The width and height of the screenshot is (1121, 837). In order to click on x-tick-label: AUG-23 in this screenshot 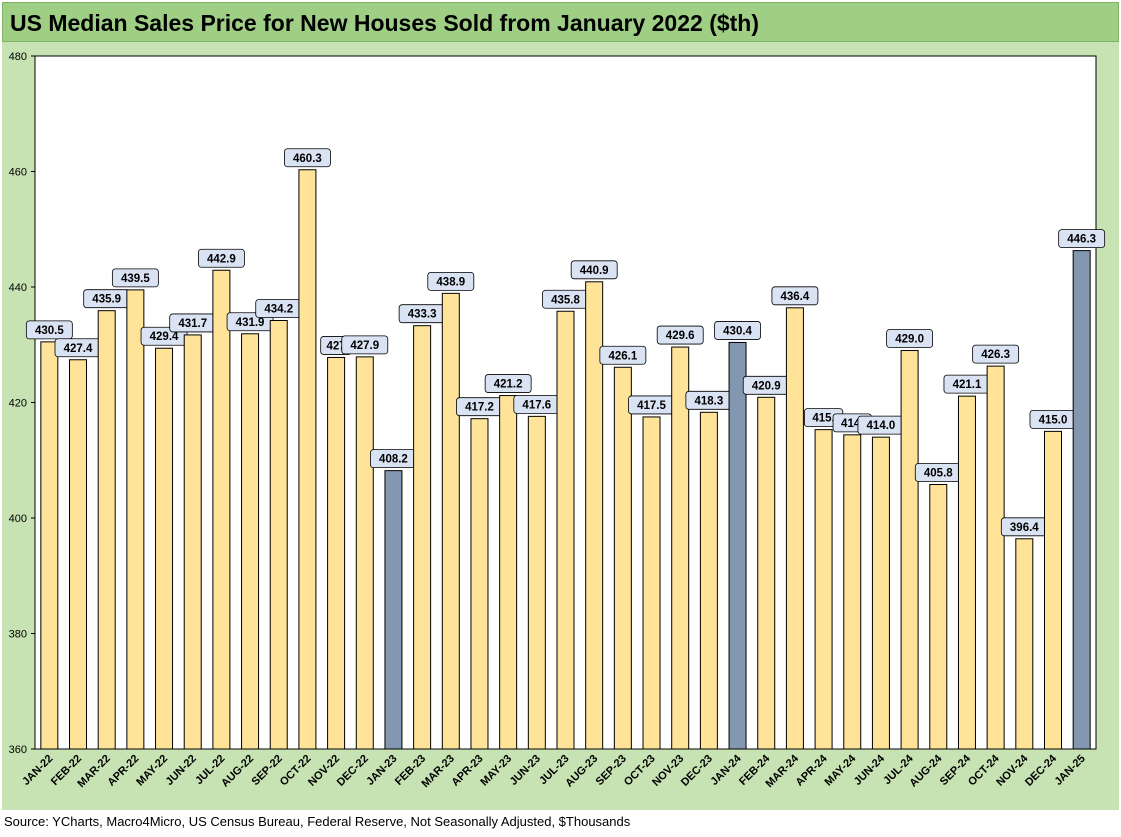, I will do `click(581, 771)`.